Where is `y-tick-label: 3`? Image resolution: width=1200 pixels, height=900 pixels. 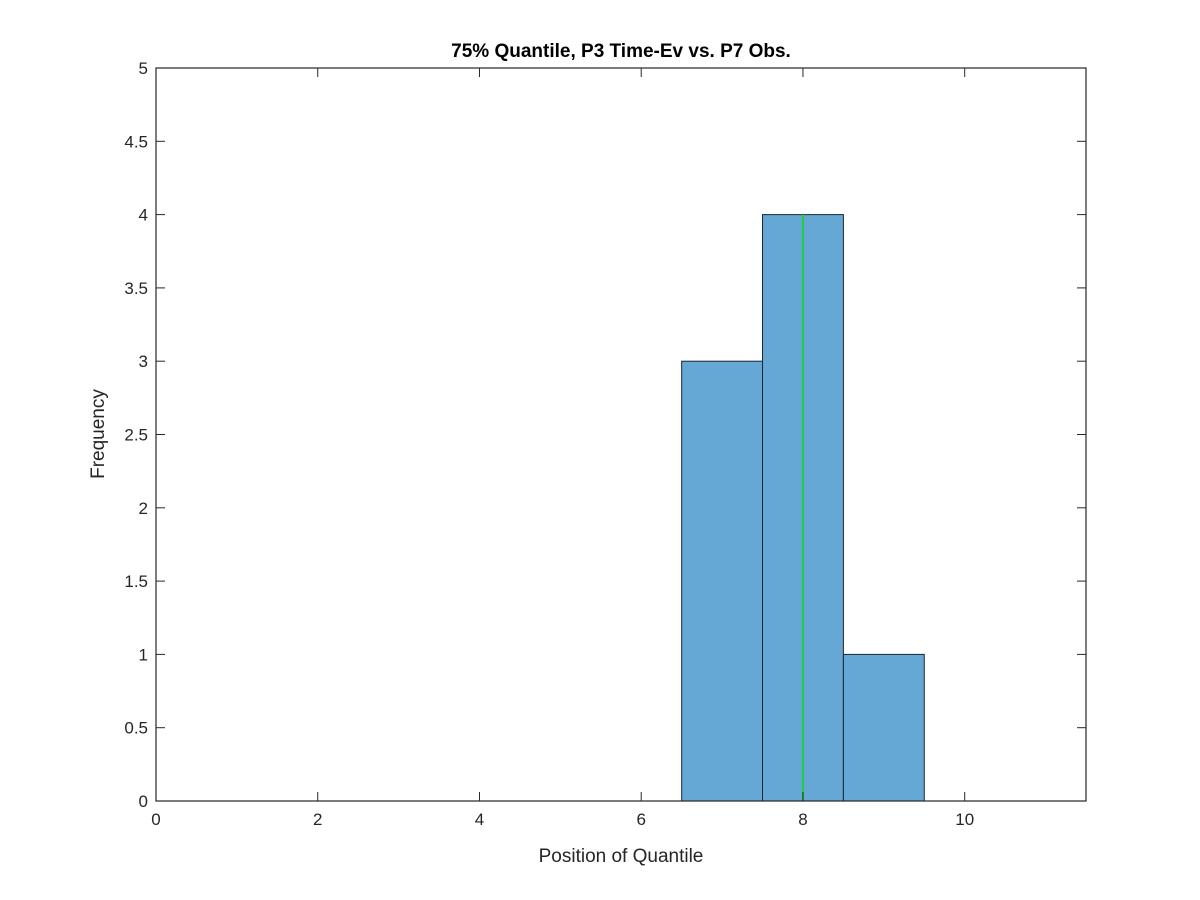 y-tick-label: 3 is located at coordinates (143, 361).